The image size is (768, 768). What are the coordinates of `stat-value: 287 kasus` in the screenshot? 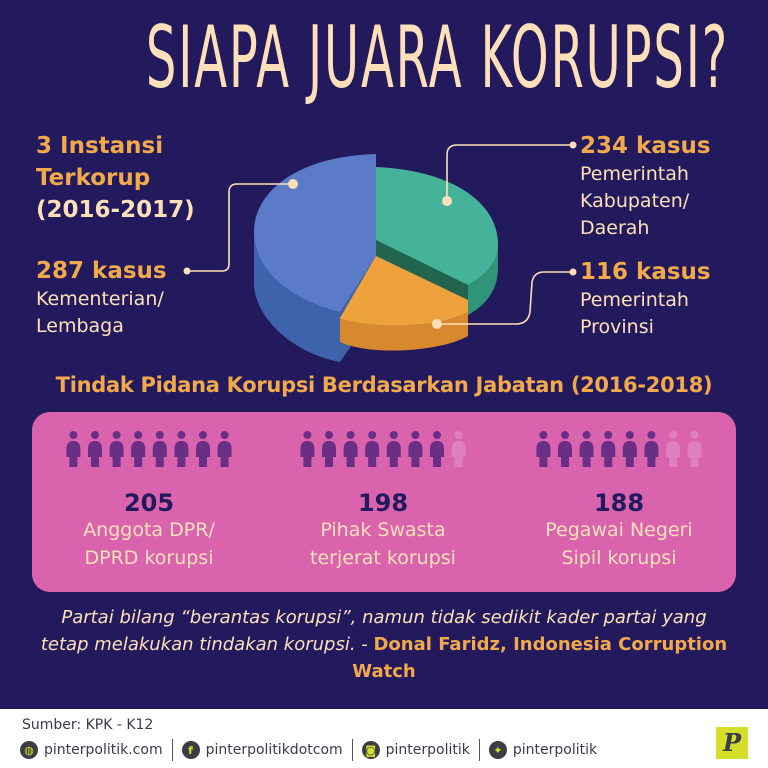 It's located at (101, 271).